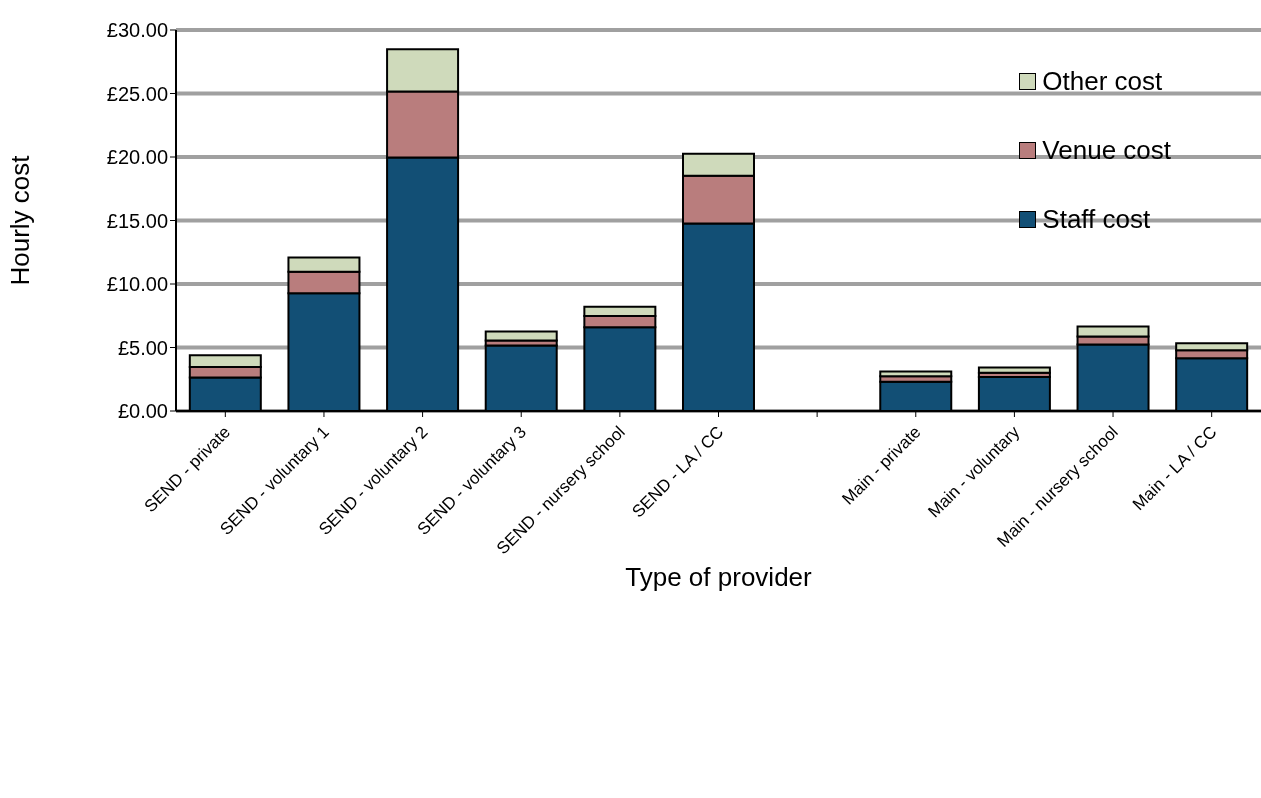 This screenshot has width=1261, height=798. I want to click on y-tick-label: £15.00, so click(137, 220).